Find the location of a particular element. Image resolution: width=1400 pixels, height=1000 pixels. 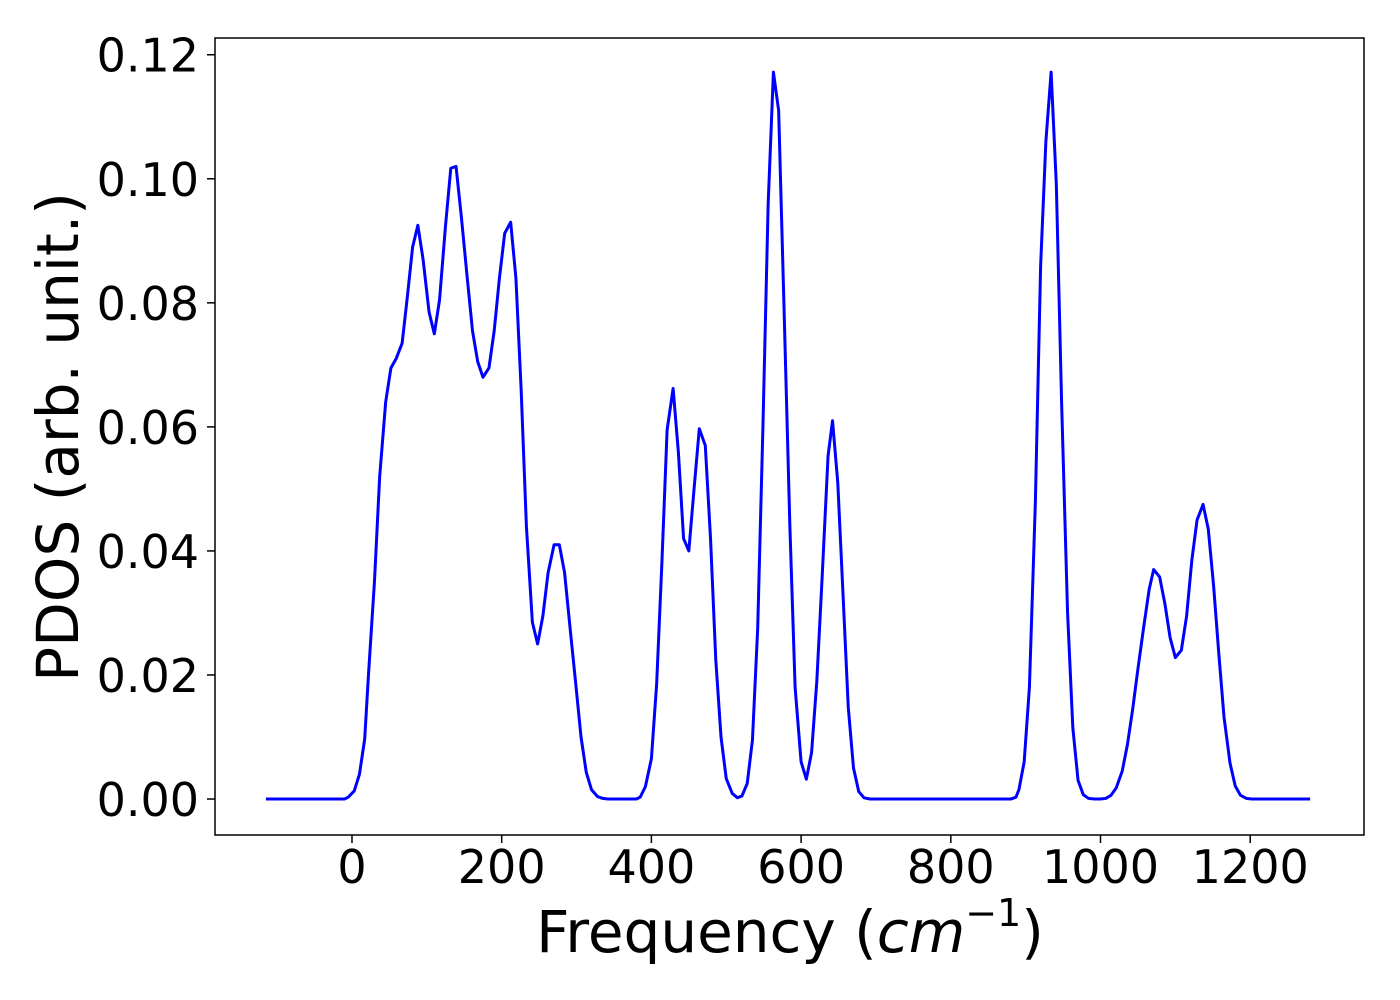

x-label-close: ) is located at coordinates (1032, 932).